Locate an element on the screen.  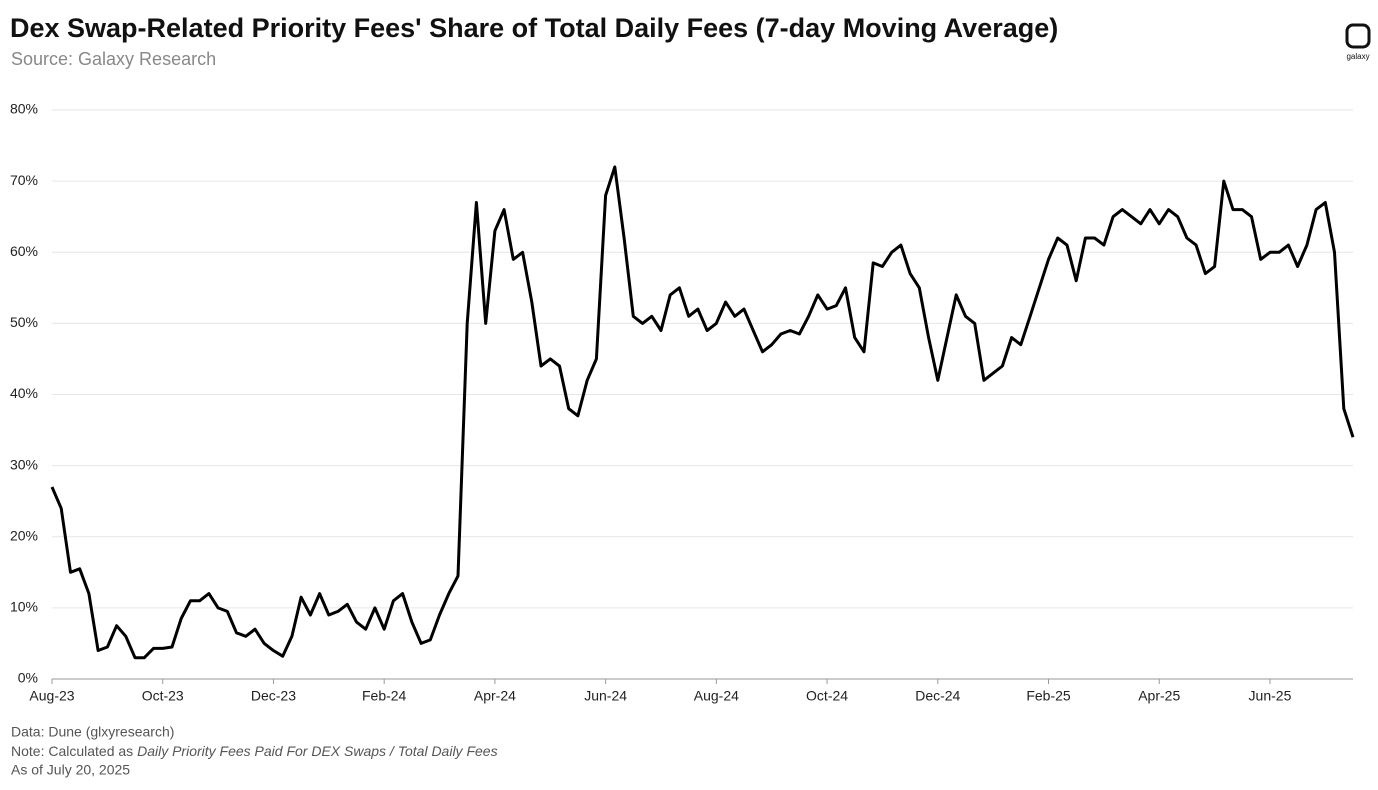
y-tick-label: 70% is located at coordinates (24, 180).